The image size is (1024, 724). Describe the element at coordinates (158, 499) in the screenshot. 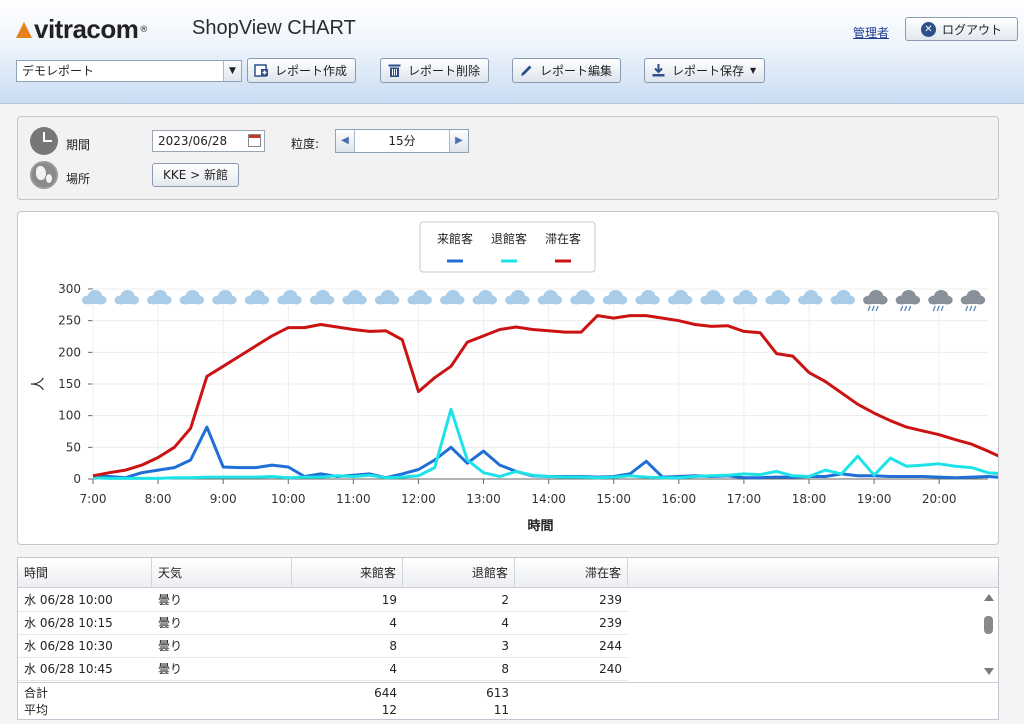

I see `x-tick-label: 8:00` at that location.